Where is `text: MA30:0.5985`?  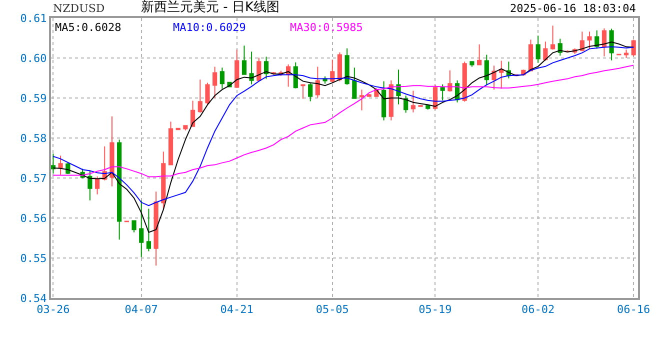
text: MA30:0.5985 is located at coordinates (326, 27).